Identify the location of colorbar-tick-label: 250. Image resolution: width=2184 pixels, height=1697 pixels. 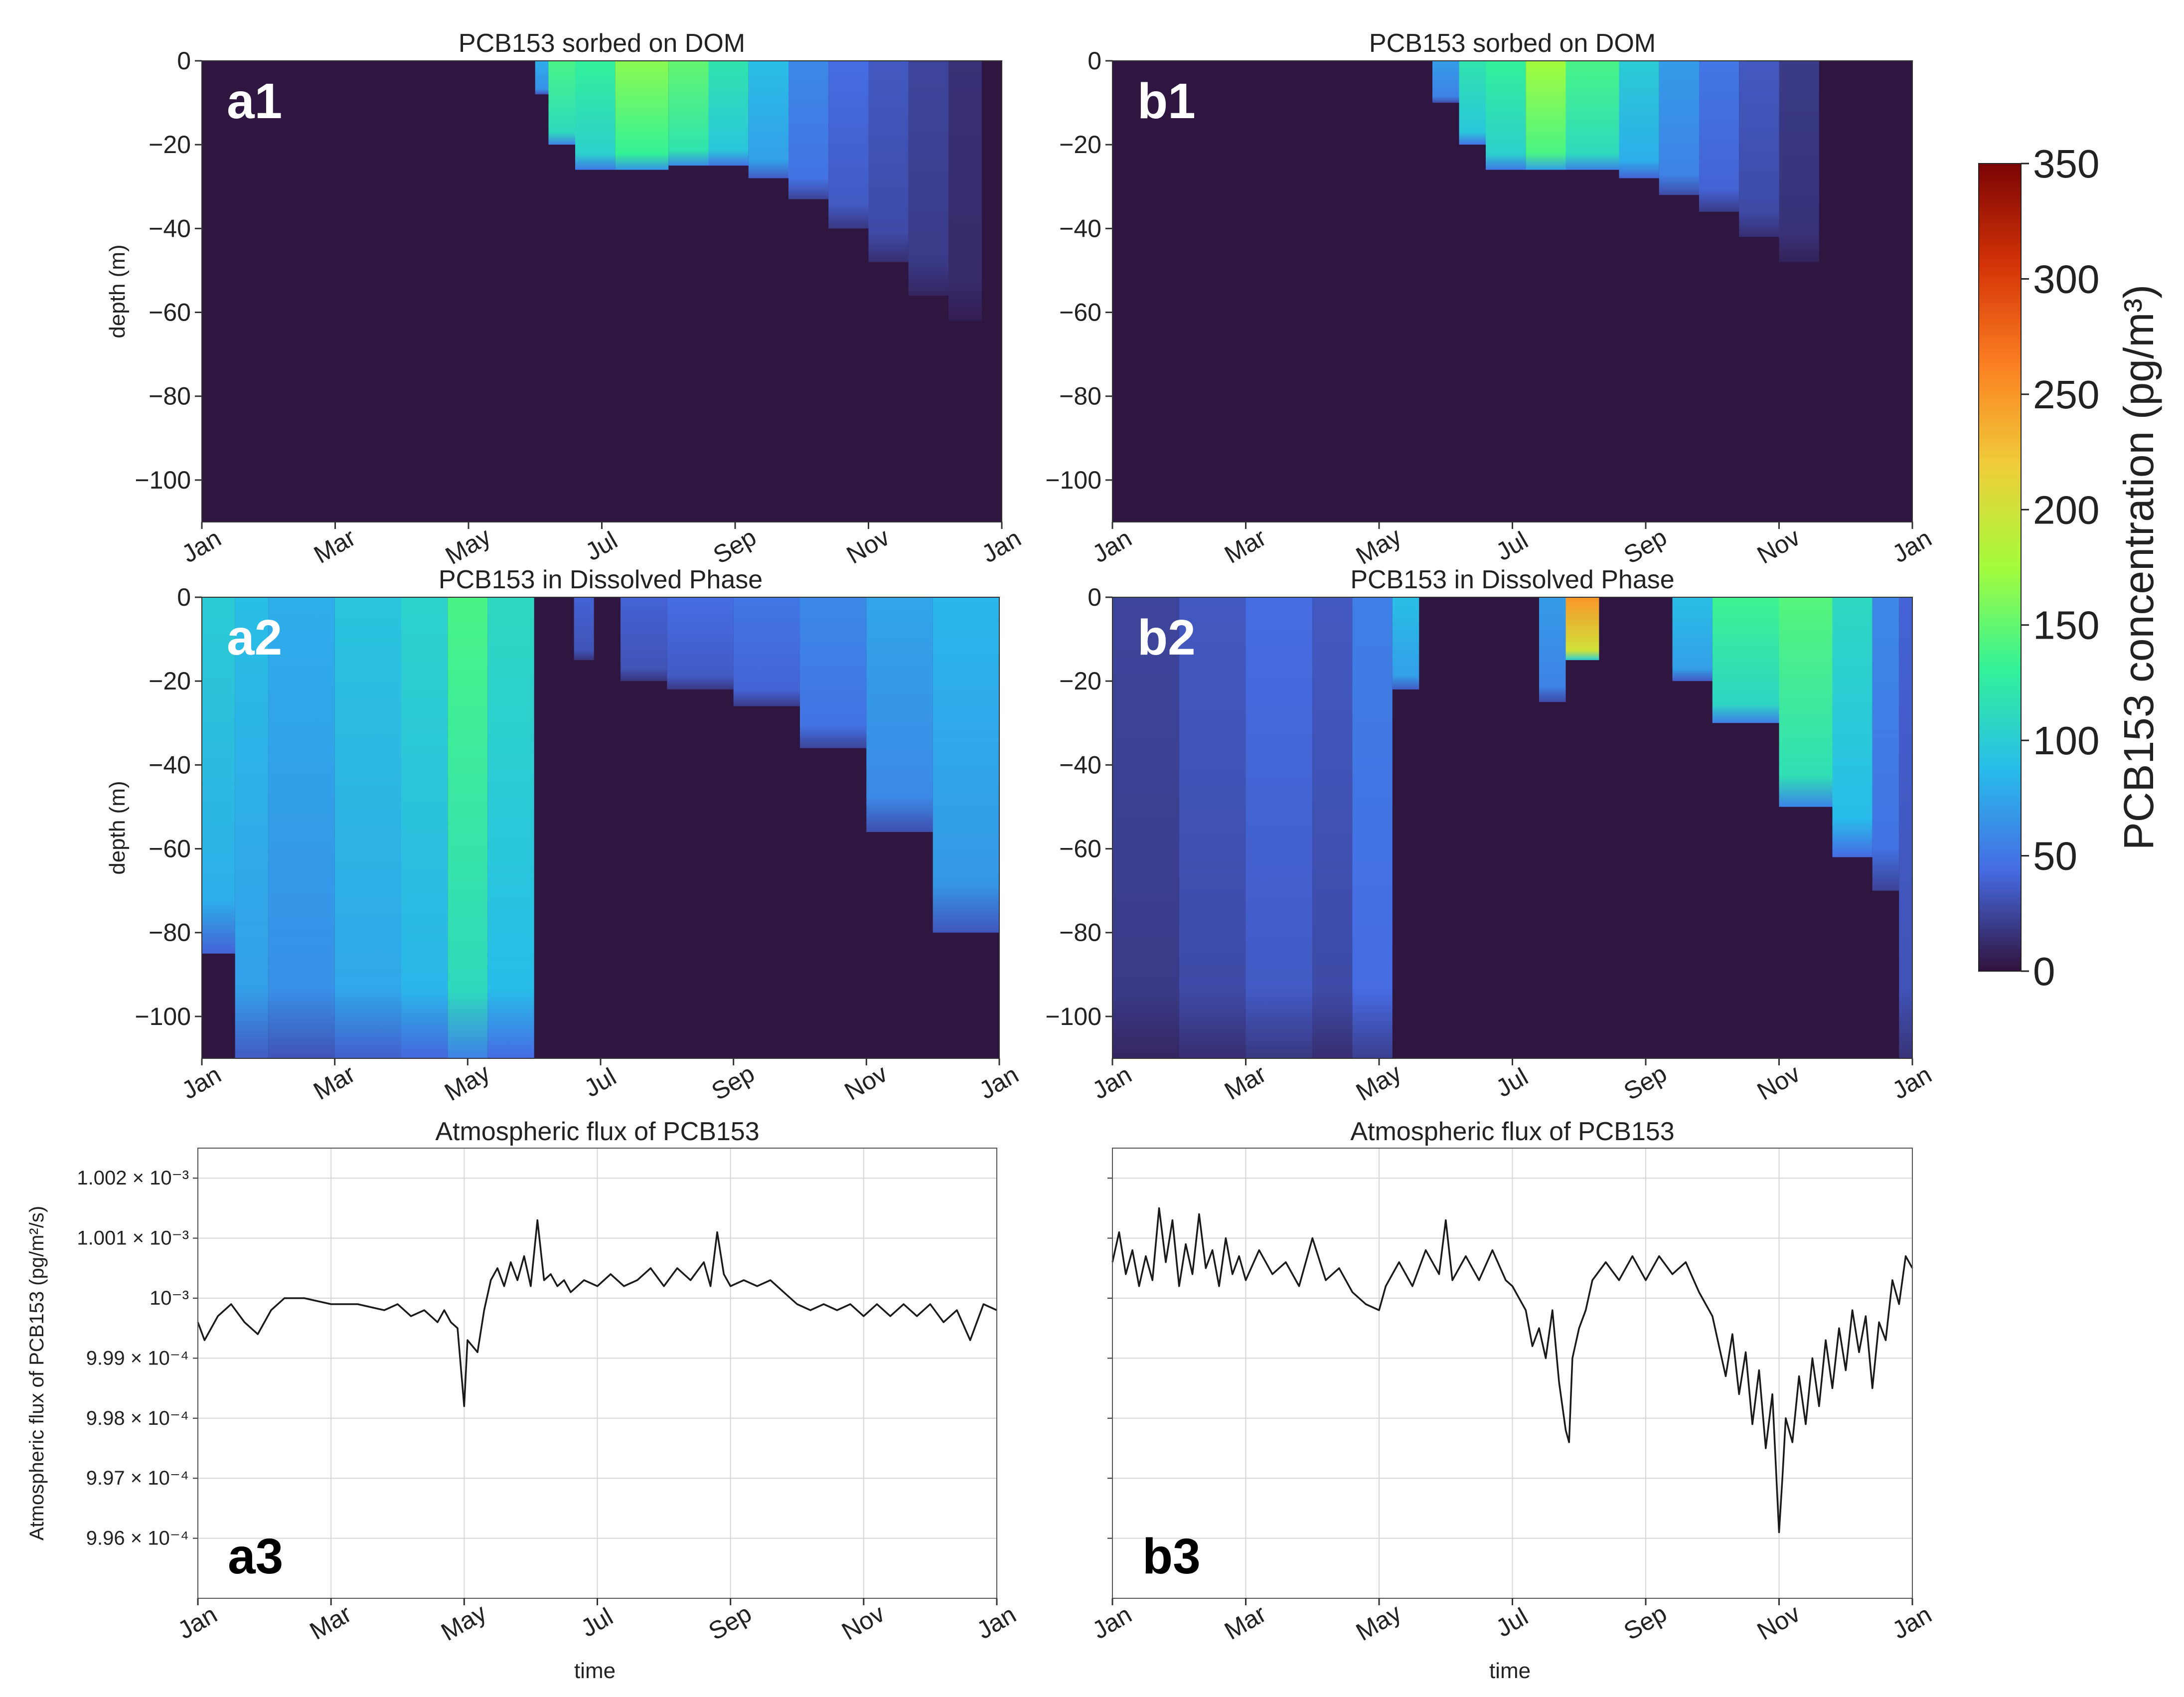
(2066, 394).